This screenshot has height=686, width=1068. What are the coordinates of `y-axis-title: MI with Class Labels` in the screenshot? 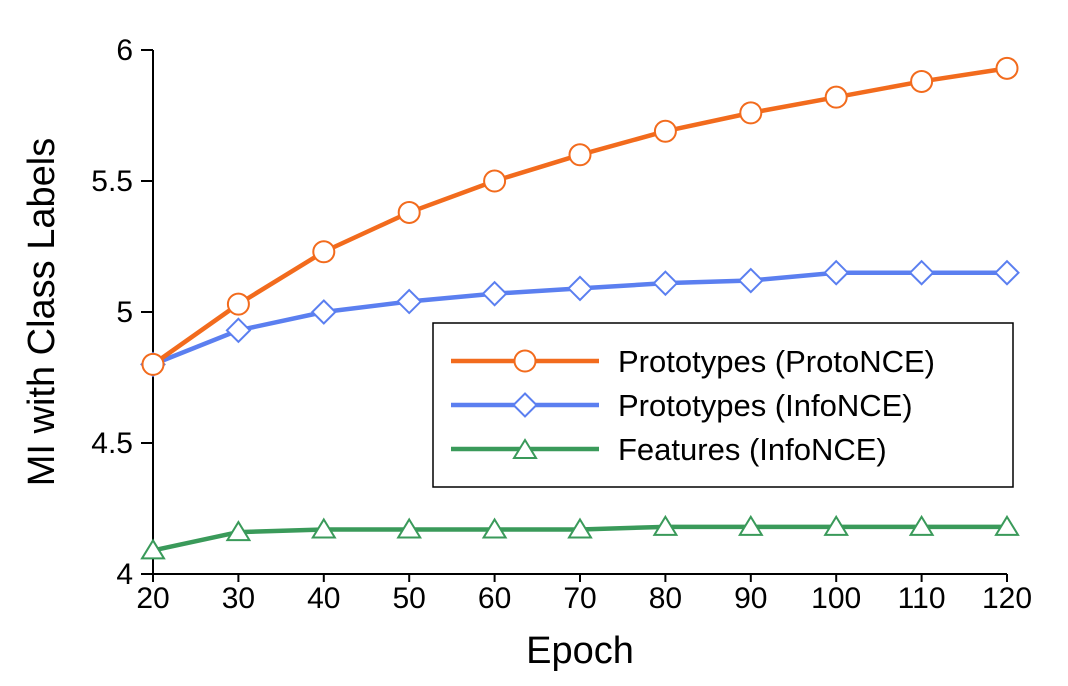 It's located at (42, 312).